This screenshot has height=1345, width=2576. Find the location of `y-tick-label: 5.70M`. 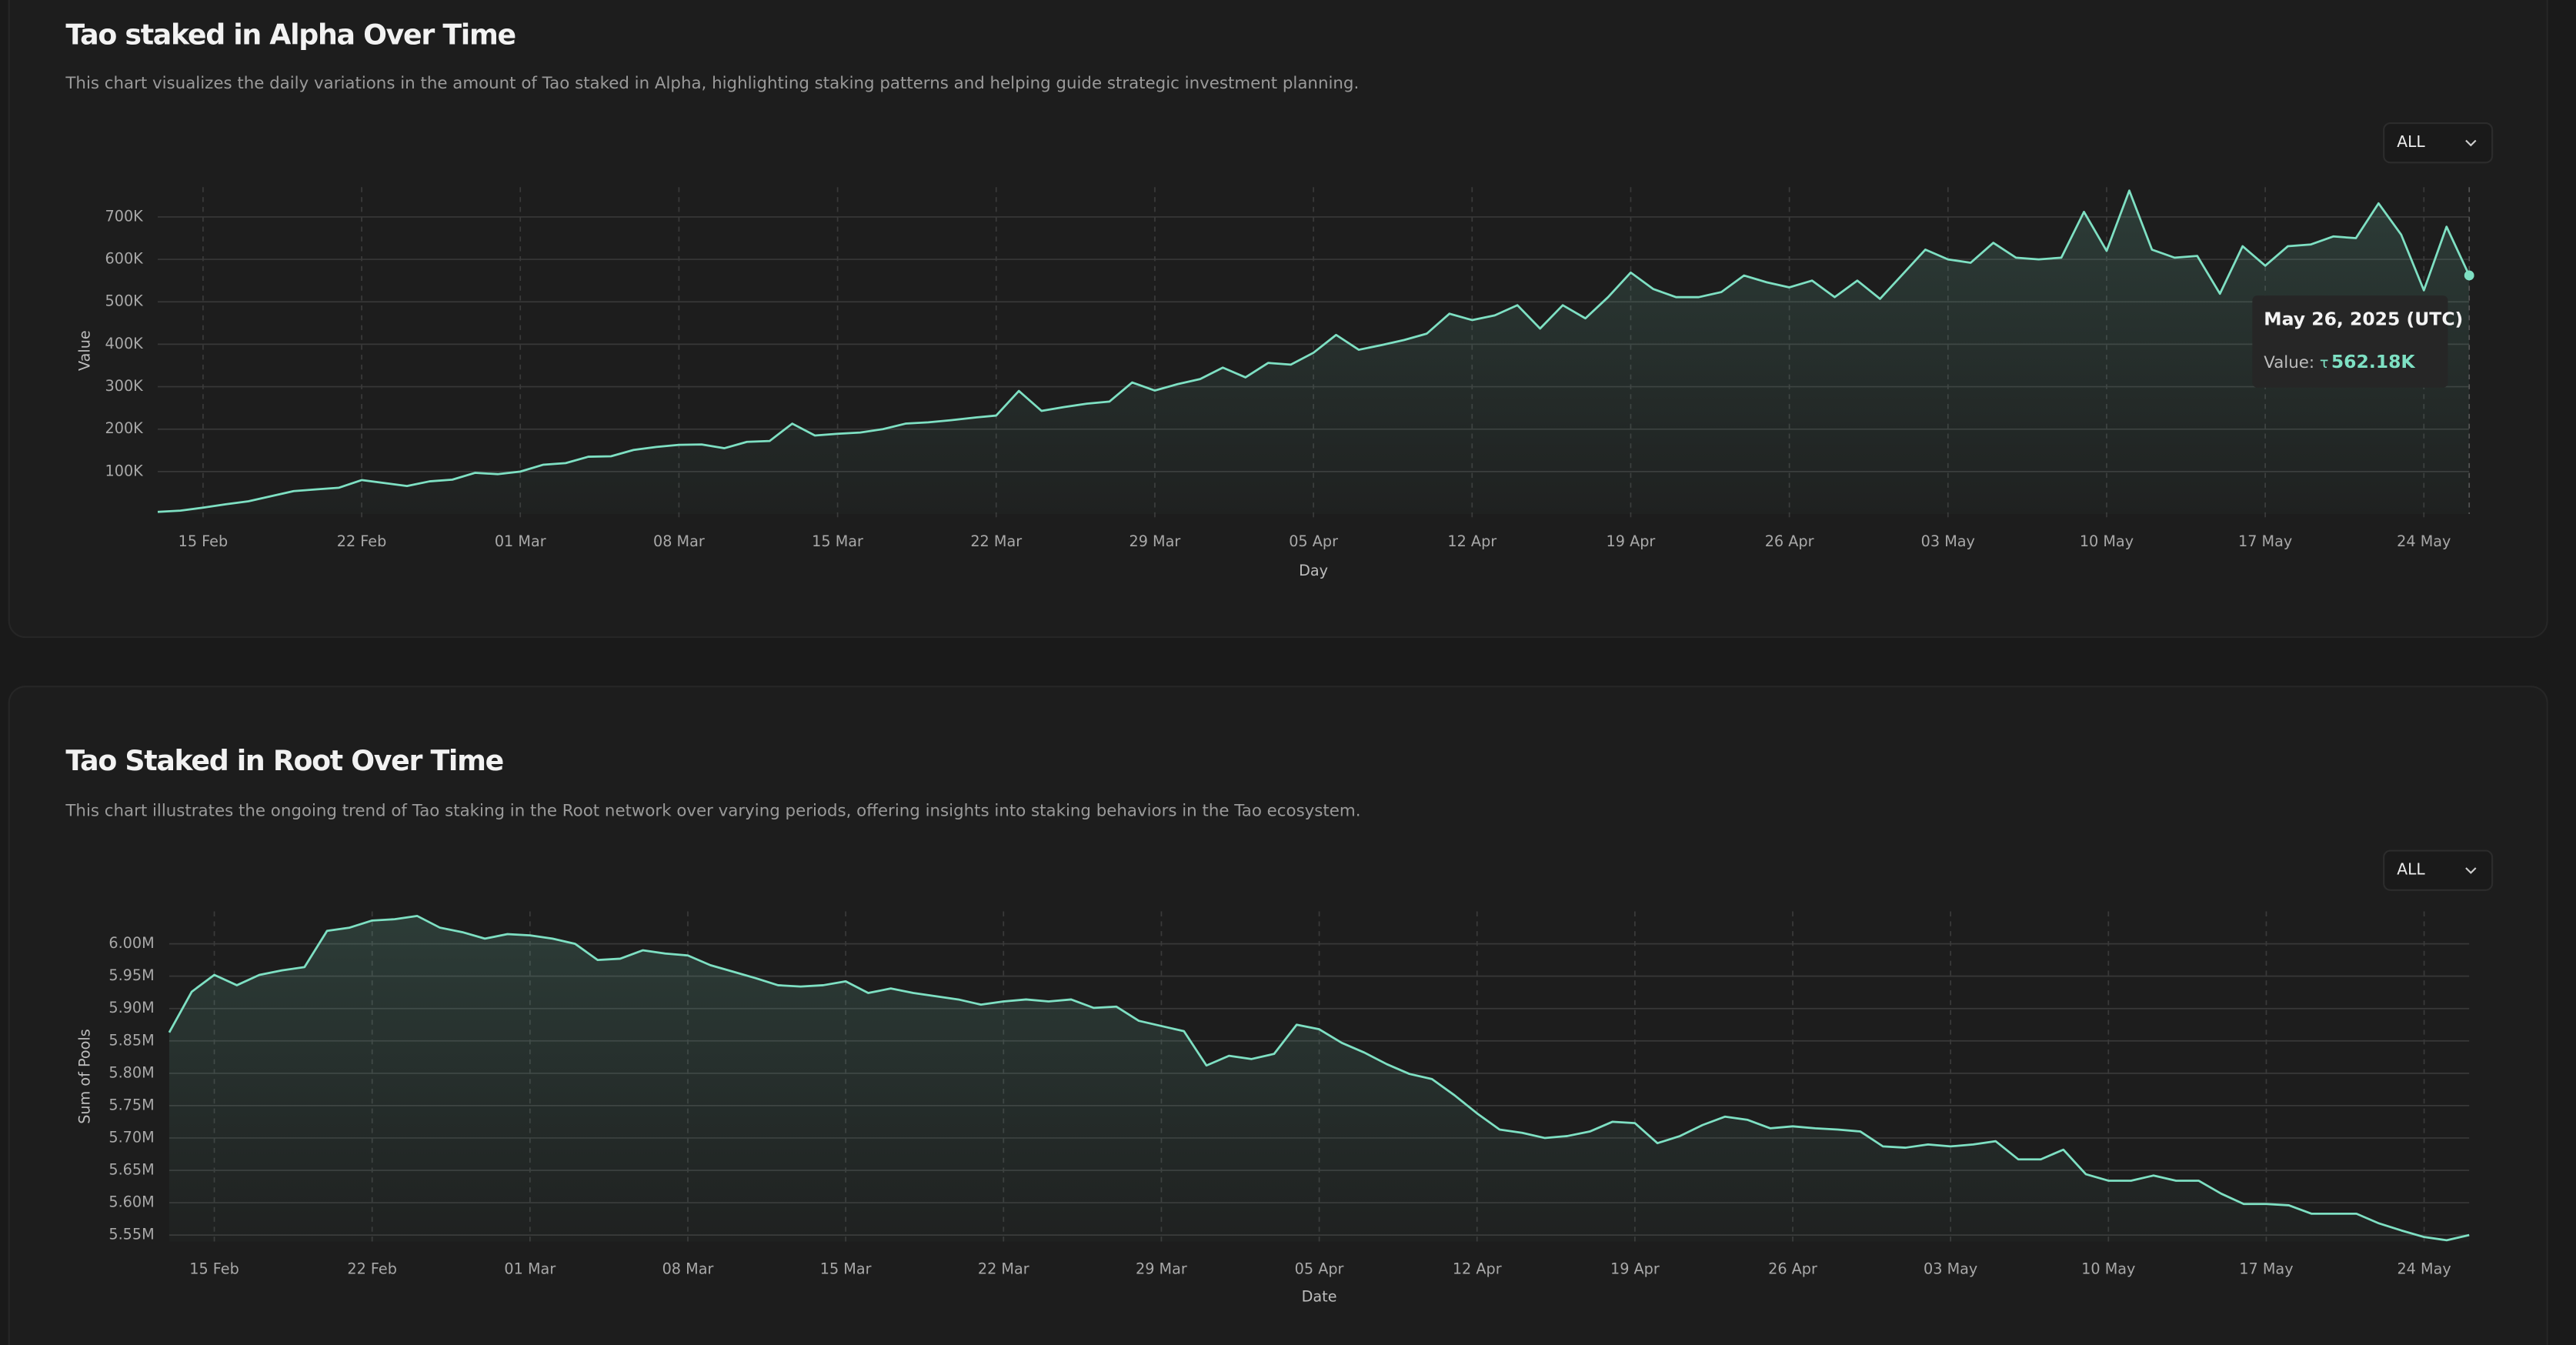

y-tick-label: 5.70M is located at coordinates (131, 1137).